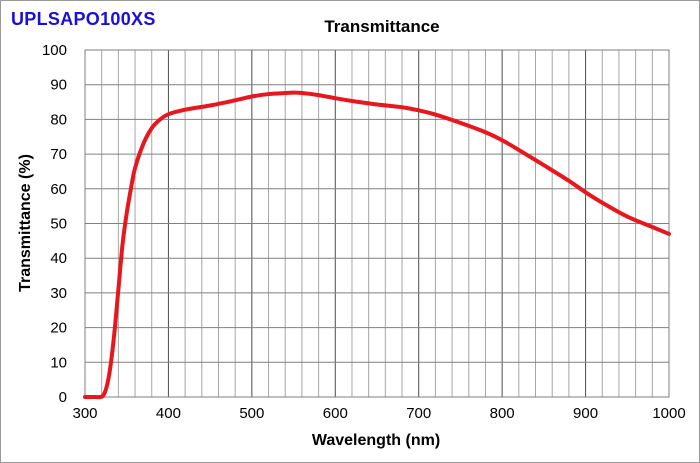 This screenshot has width=700, height=463. Describe the element at coordinates (502, 413) in the screenshot. I see `x-tick-label: 800` at that location.